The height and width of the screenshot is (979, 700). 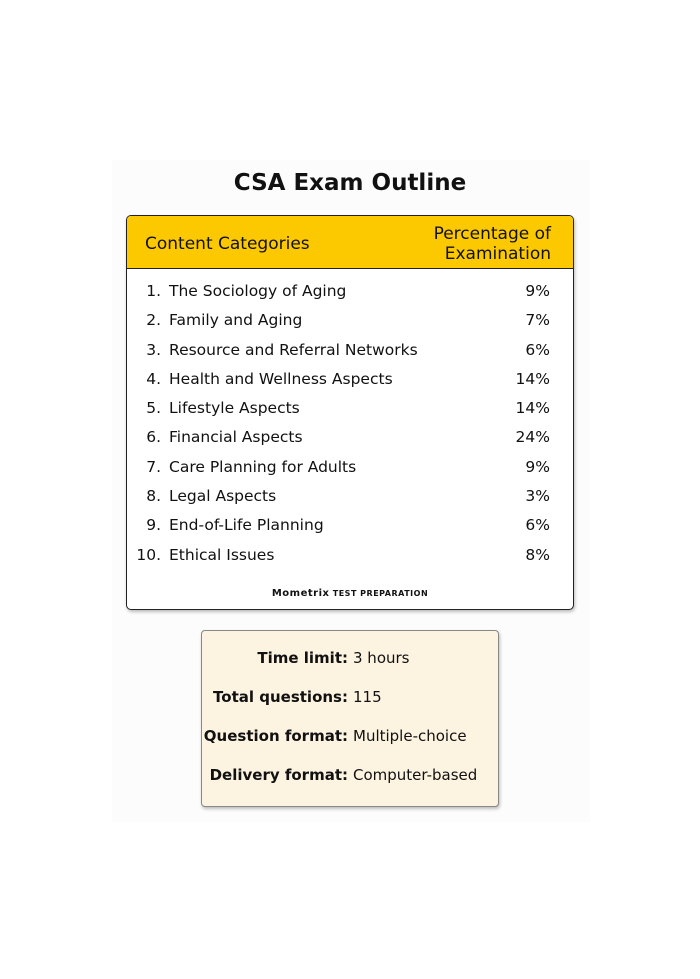 What do you see at coordinates (492, 234) in the screenshot?
I see `header-percent-line1: Percentage of` at bounding box center [492, 234].